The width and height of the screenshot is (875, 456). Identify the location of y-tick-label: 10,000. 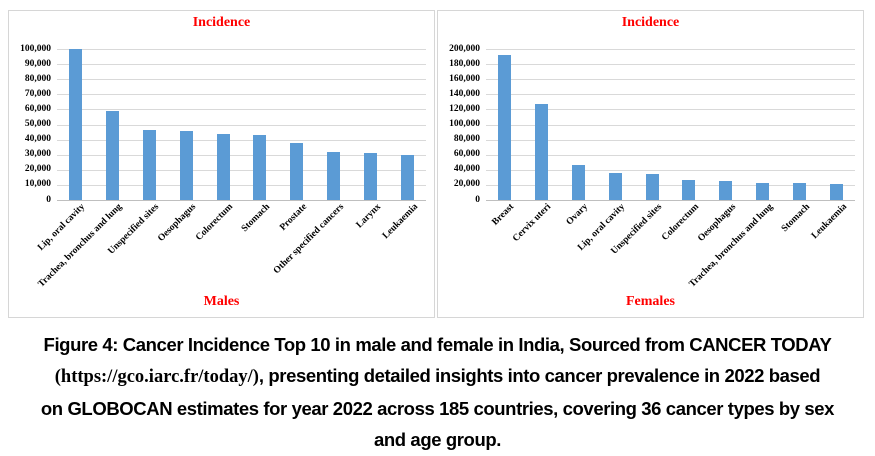
(37, 184).